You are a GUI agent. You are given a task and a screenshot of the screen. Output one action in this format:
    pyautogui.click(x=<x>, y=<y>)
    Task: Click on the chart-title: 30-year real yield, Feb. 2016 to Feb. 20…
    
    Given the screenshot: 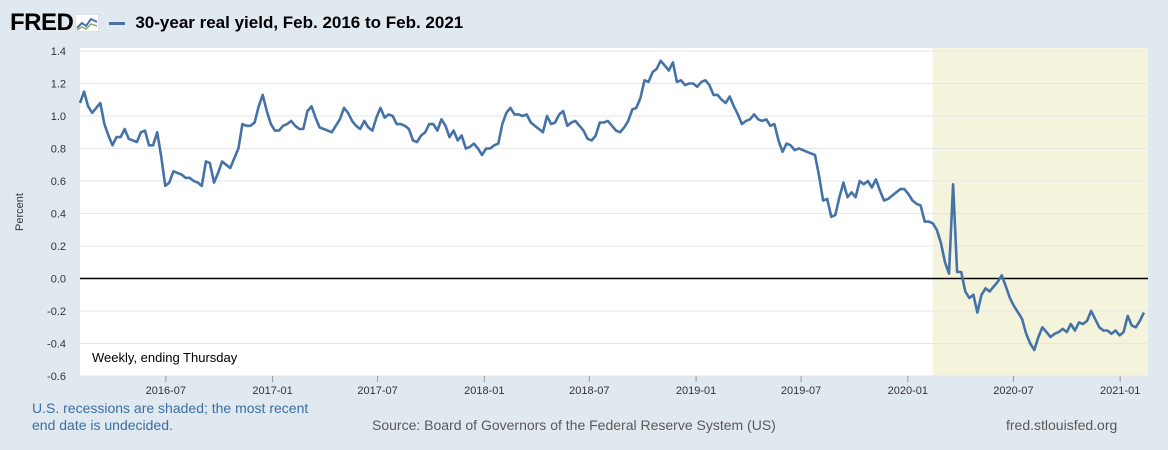 What is the action you would take?
    pyautogui.click(x=299, y=22)
    